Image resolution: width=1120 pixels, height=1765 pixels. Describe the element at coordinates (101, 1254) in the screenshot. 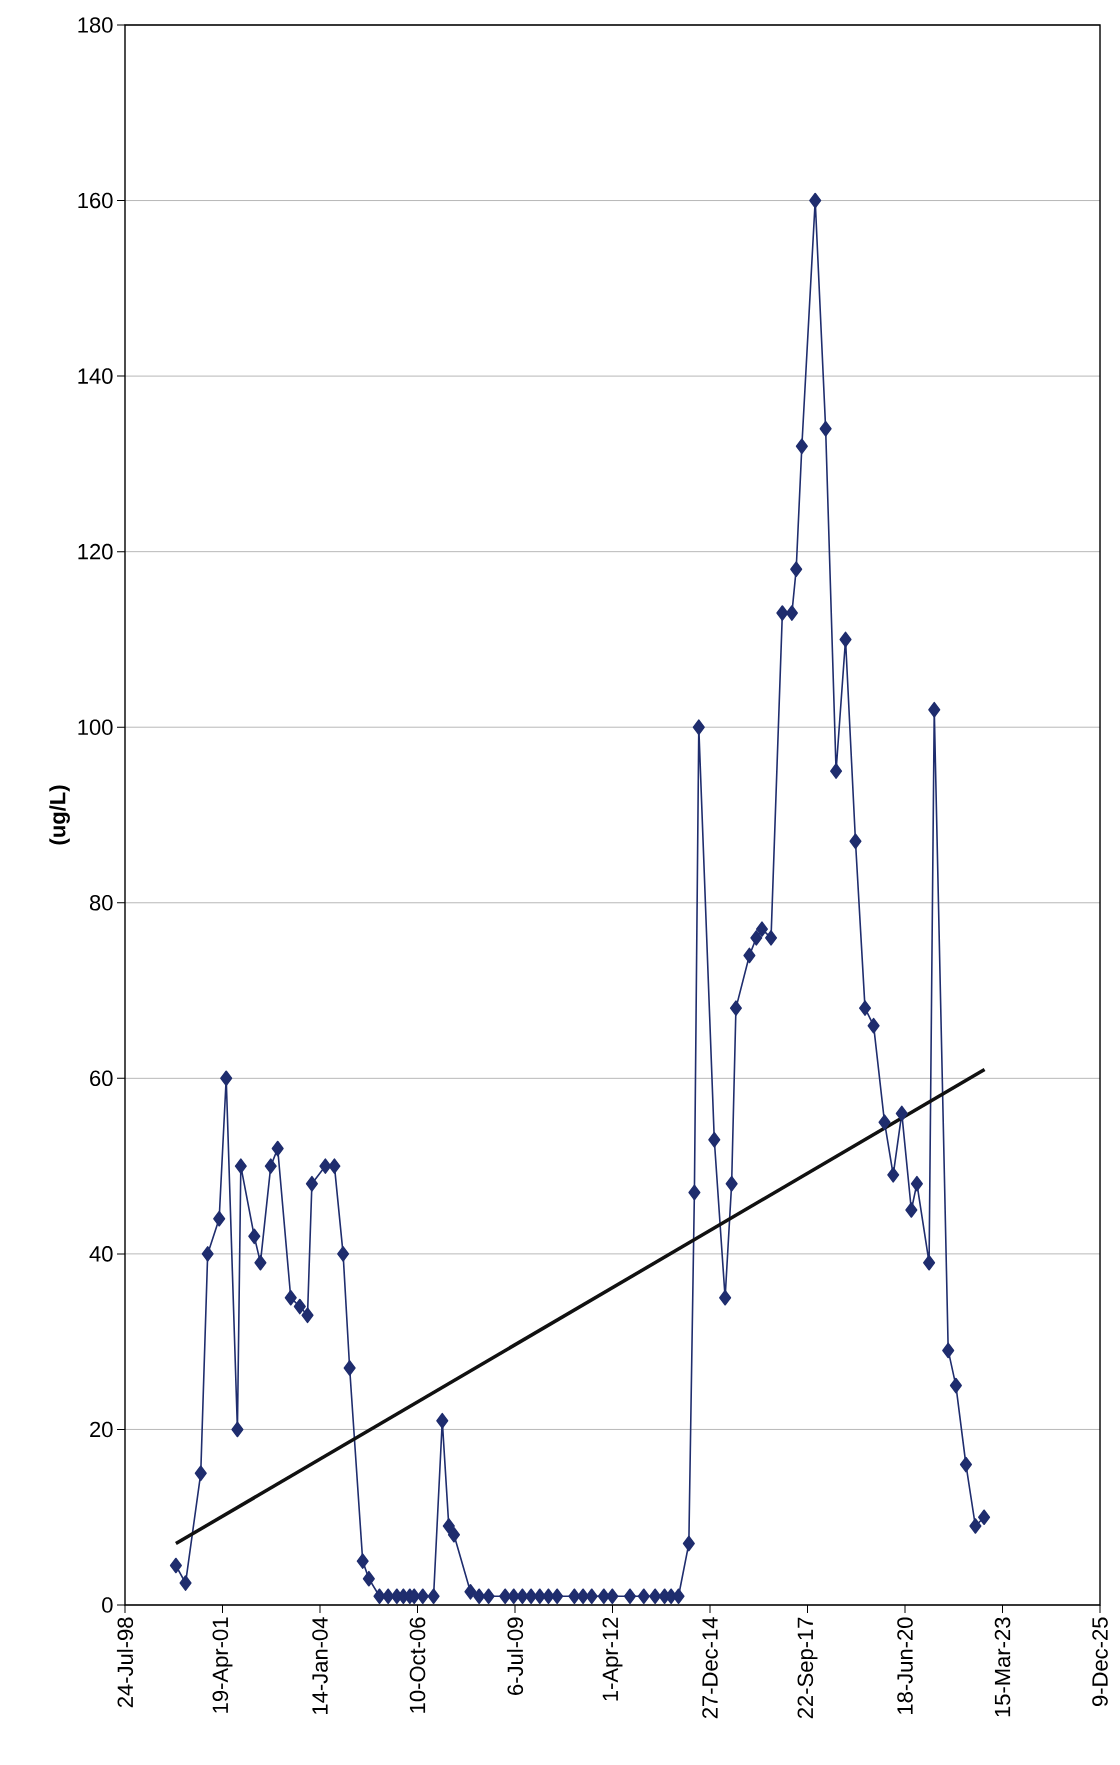

I see `y-tick-label: 40` at that location.